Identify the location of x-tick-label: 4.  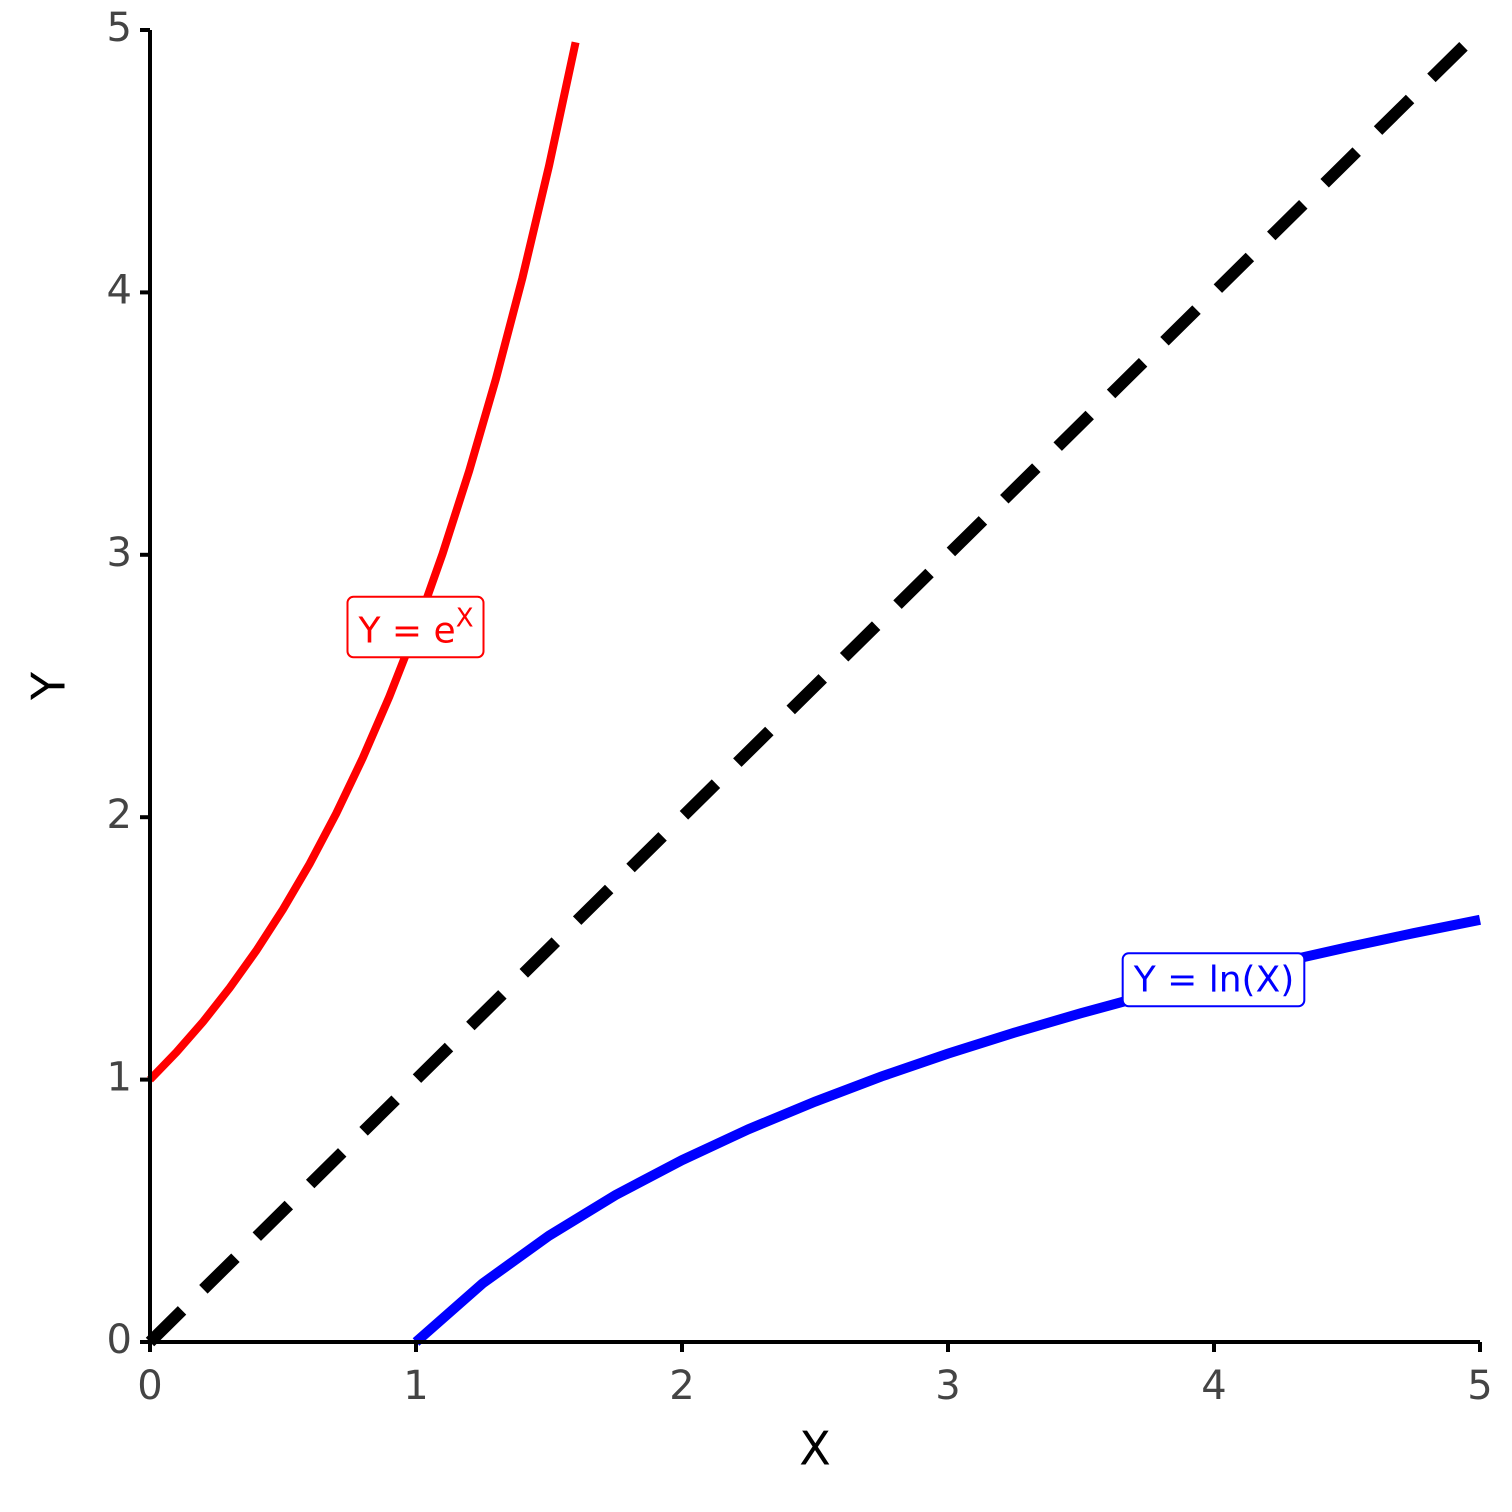
(1213, 1386).